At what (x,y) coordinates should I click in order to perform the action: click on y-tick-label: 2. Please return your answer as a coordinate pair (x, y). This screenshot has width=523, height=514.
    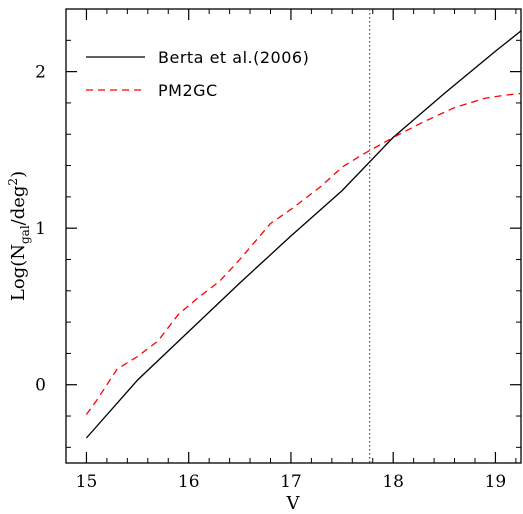
    Looking at the image, I should click on (40, 73).